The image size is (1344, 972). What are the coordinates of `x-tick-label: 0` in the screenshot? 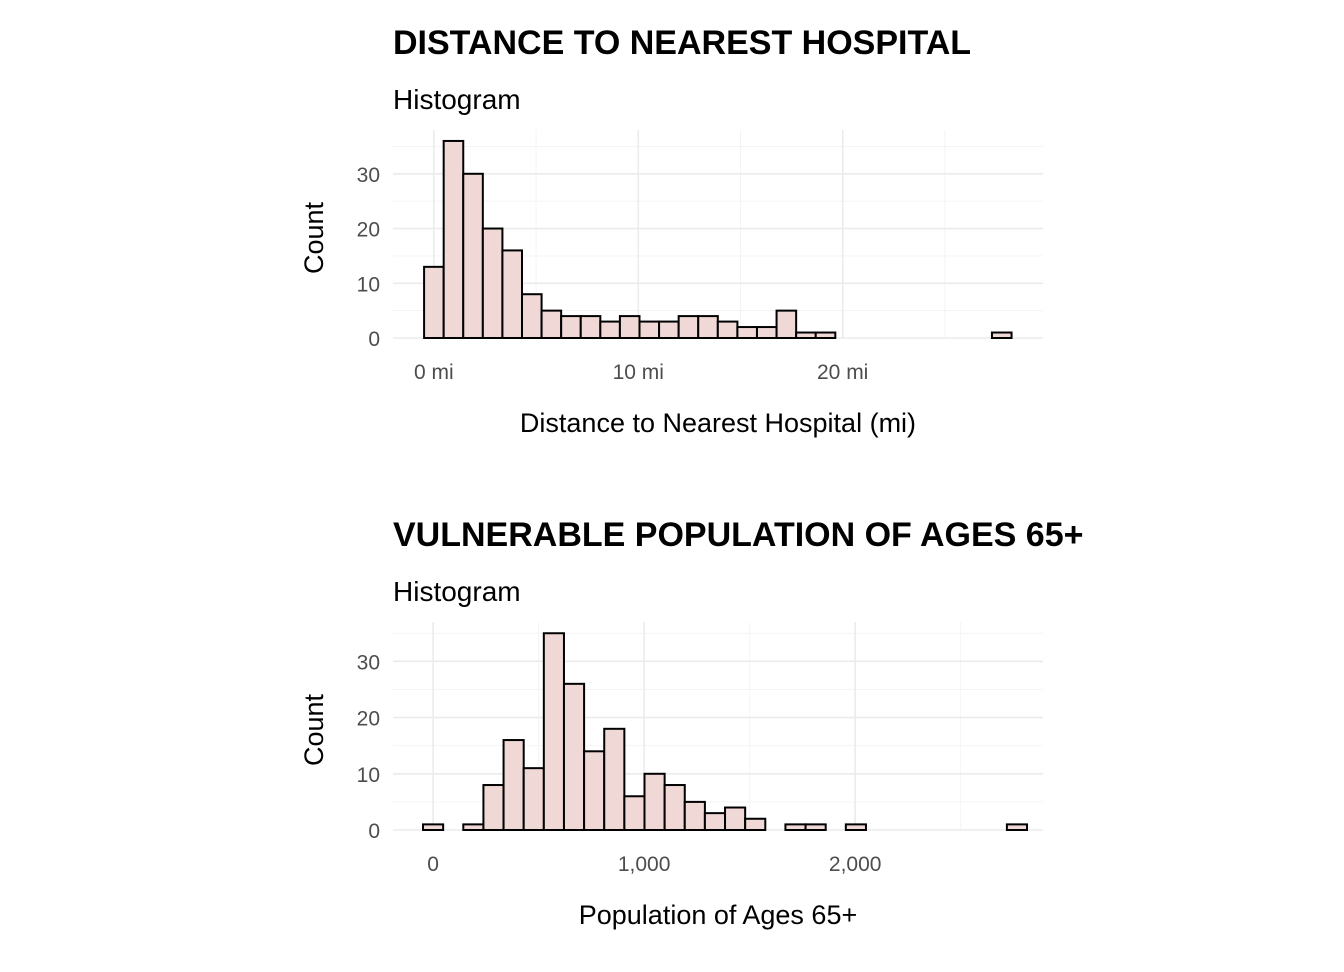 It's located at (433, 864).